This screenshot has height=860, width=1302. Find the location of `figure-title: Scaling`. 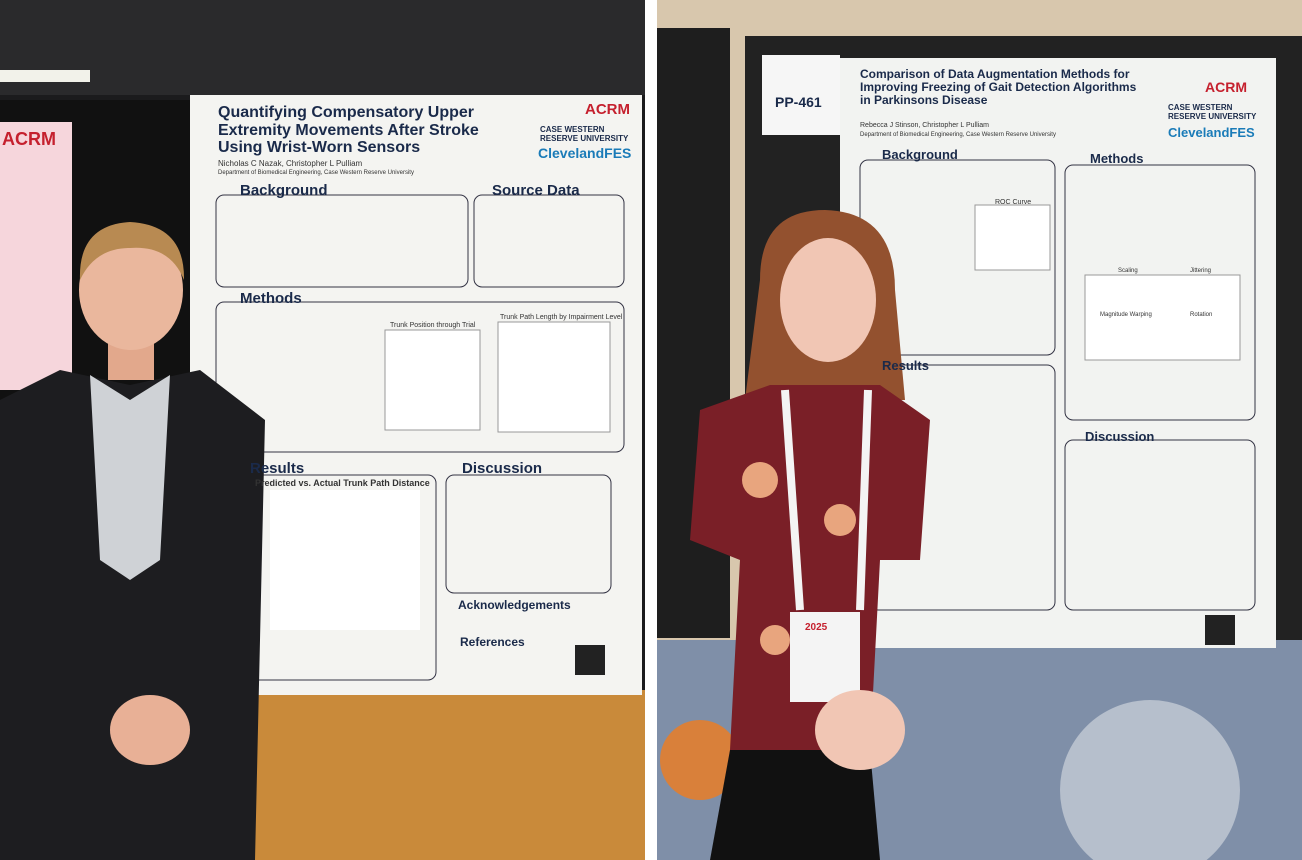

figure-title: Scaling is located at coordinates (1128, 271).